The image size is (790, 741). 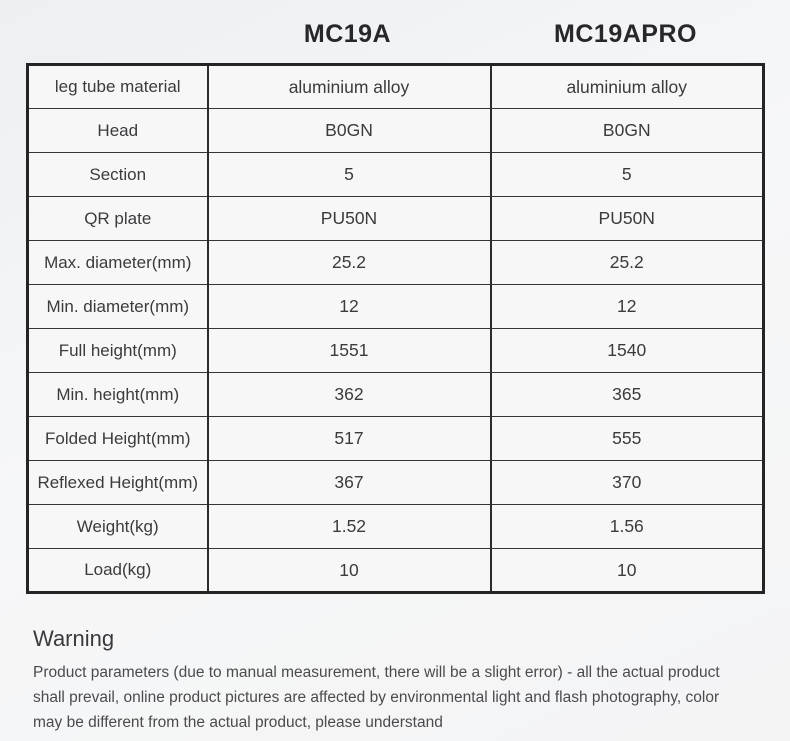 What do you see at coordinates (118, 394) in the screenshot?
I see `spec-row-label: Min. height(mm)` at bounding box center [118, 394].